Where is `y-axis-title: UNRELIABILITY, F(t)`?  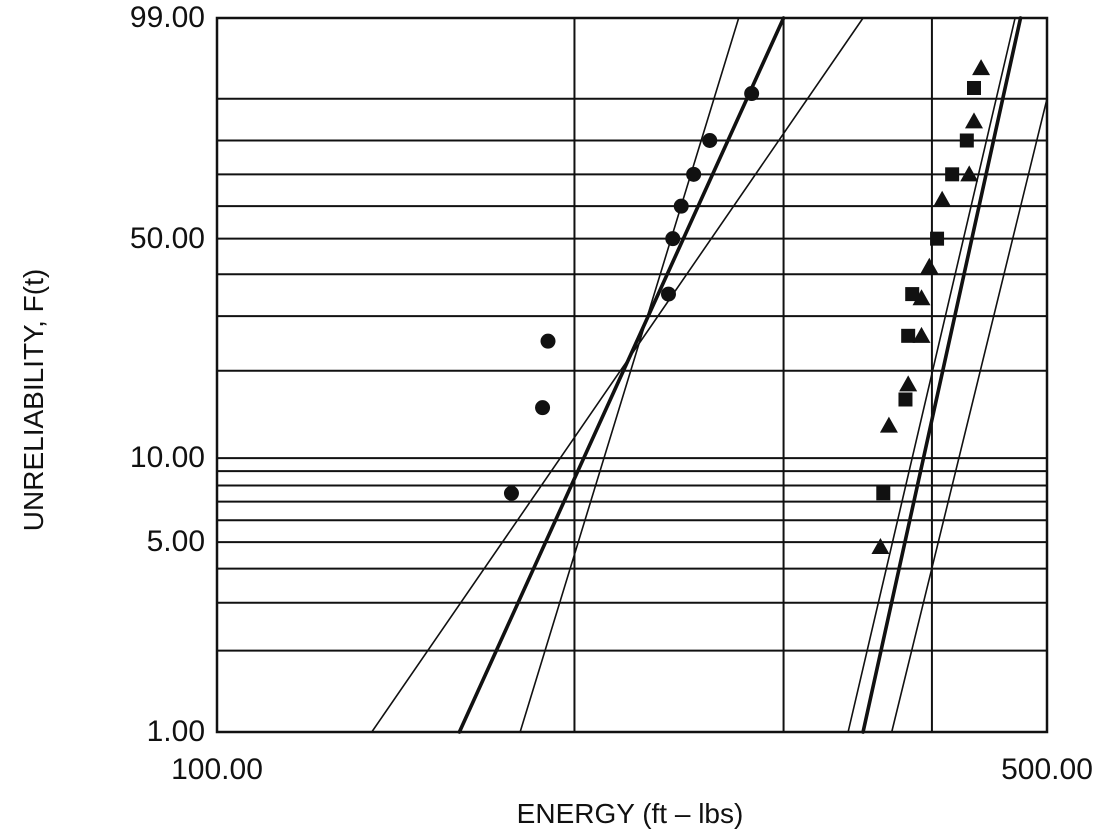 y-axis-title: UNRELIABILITY, F(t) is located at coordinates (33, 400).